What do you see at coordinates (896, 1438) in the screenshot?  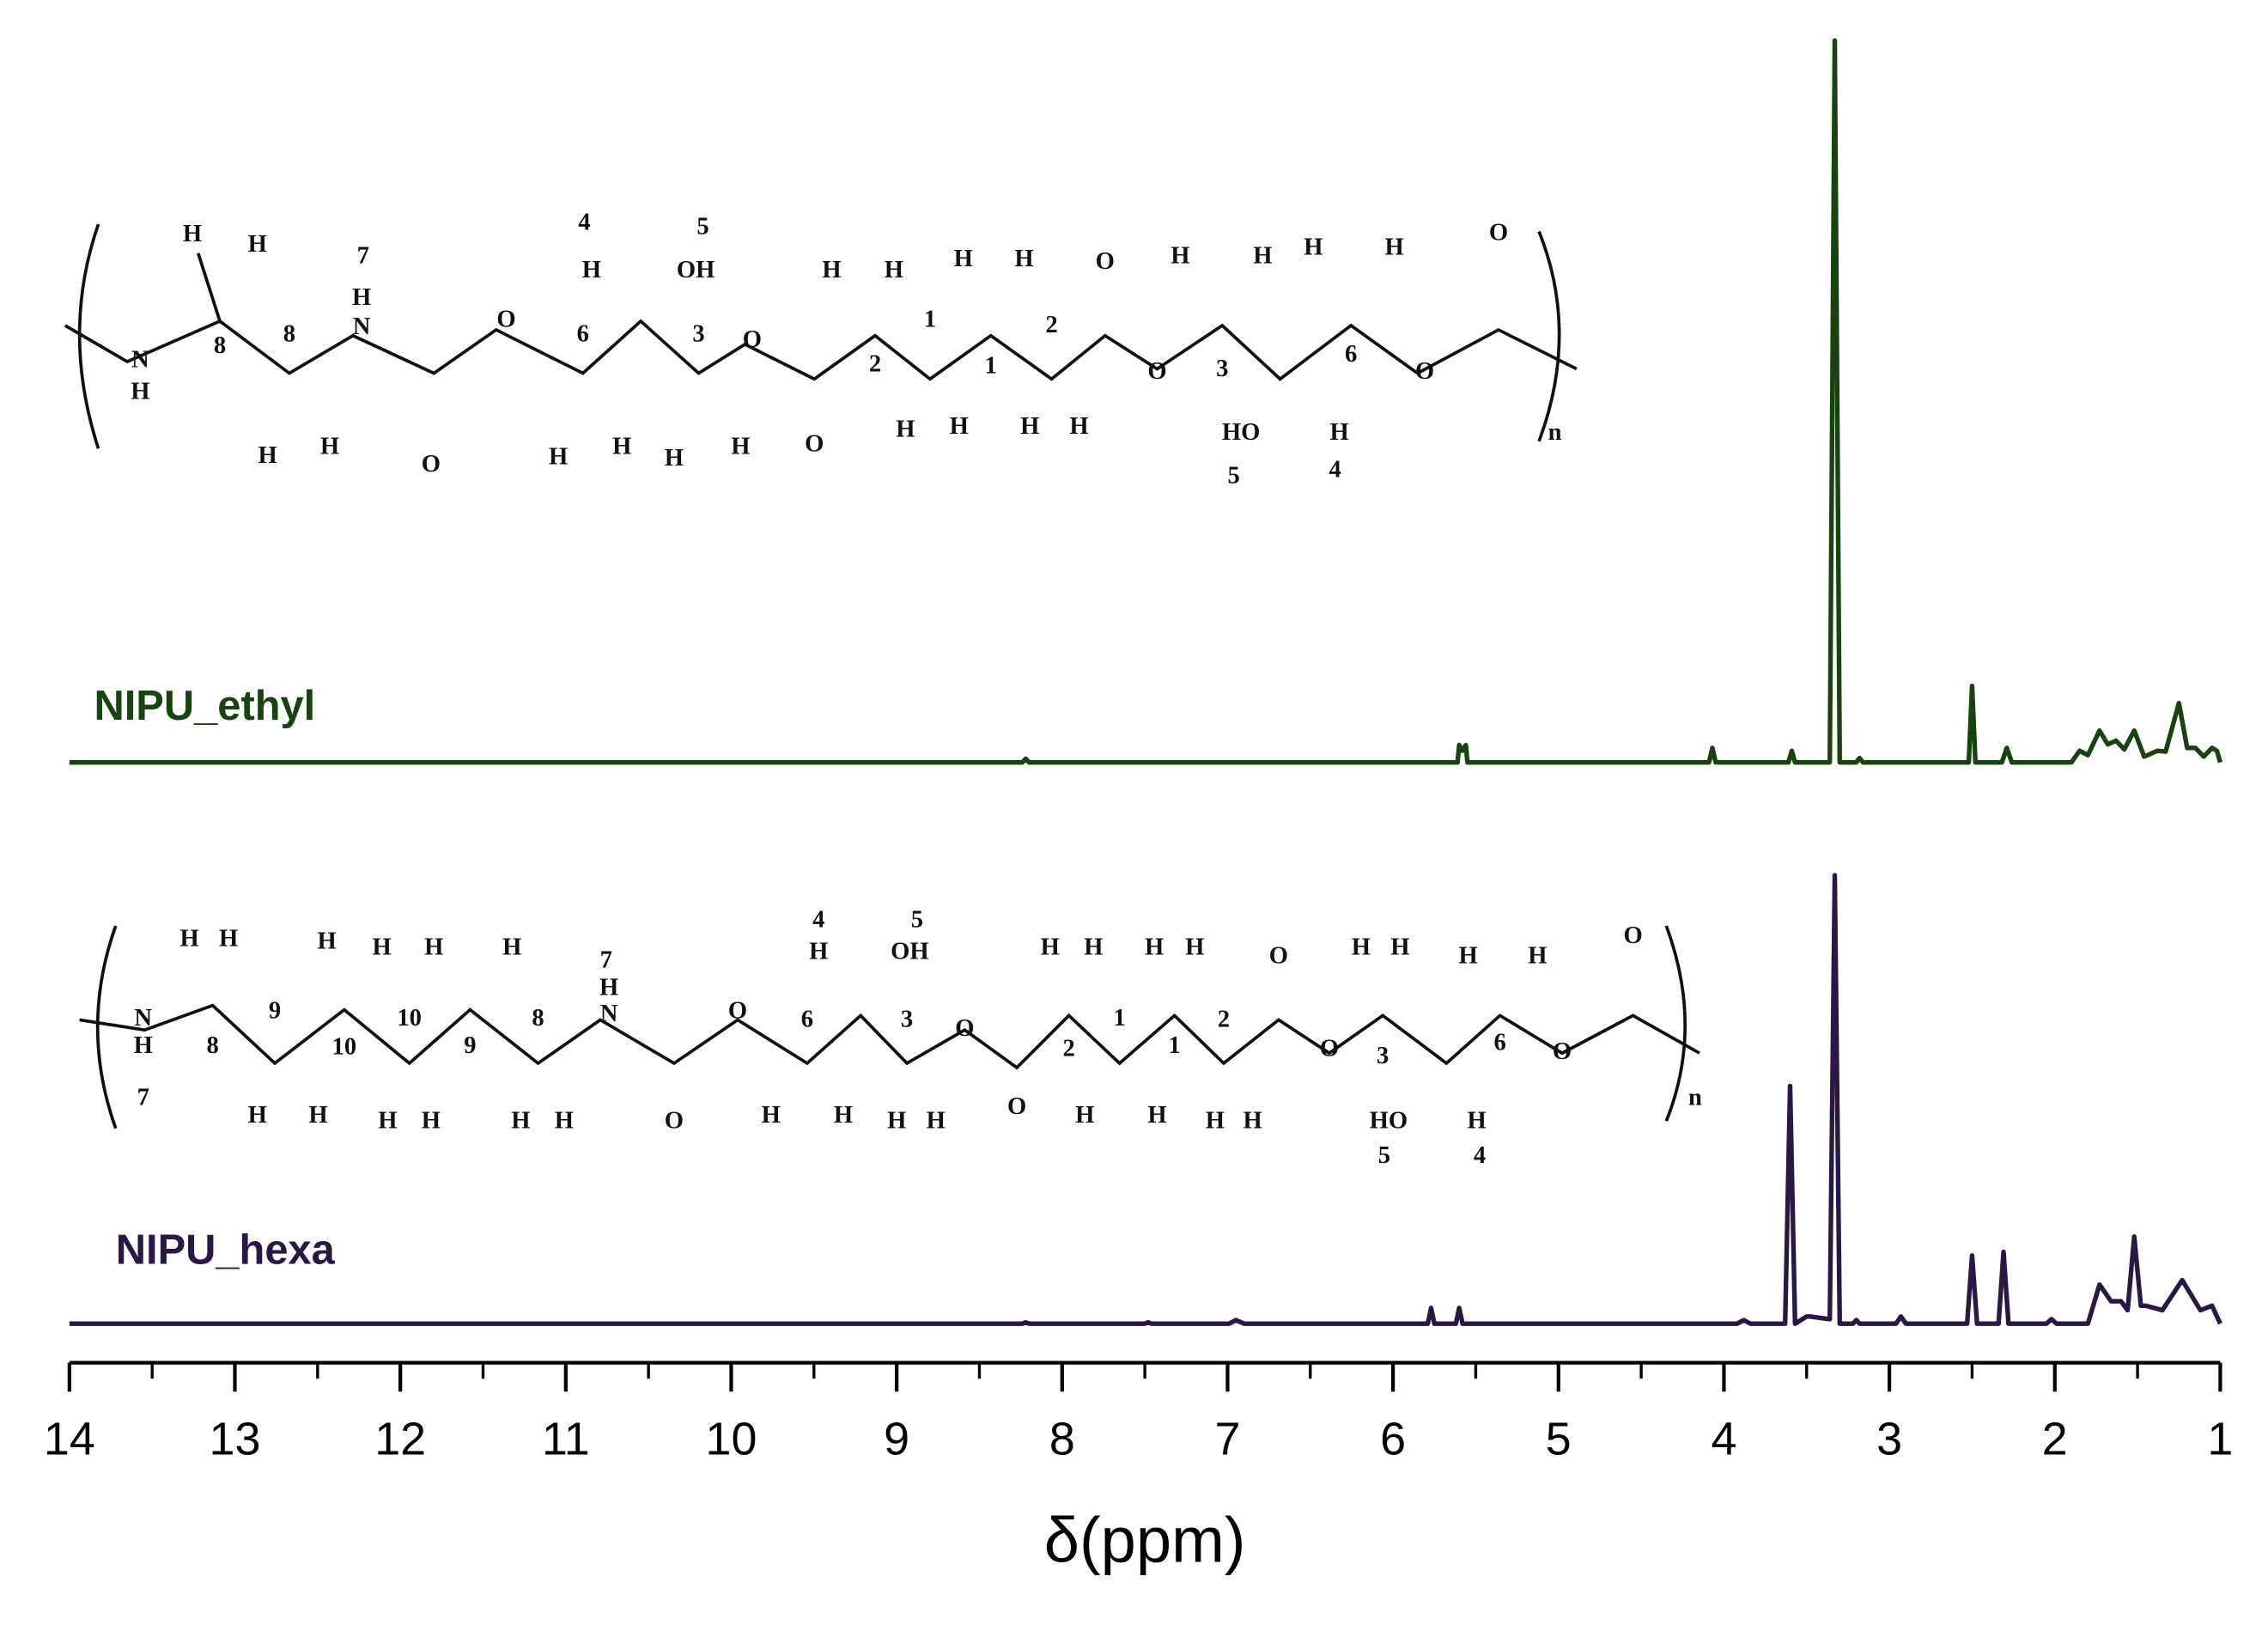 I see `x-tick-label: 9` at bounding box center [896, 1438].